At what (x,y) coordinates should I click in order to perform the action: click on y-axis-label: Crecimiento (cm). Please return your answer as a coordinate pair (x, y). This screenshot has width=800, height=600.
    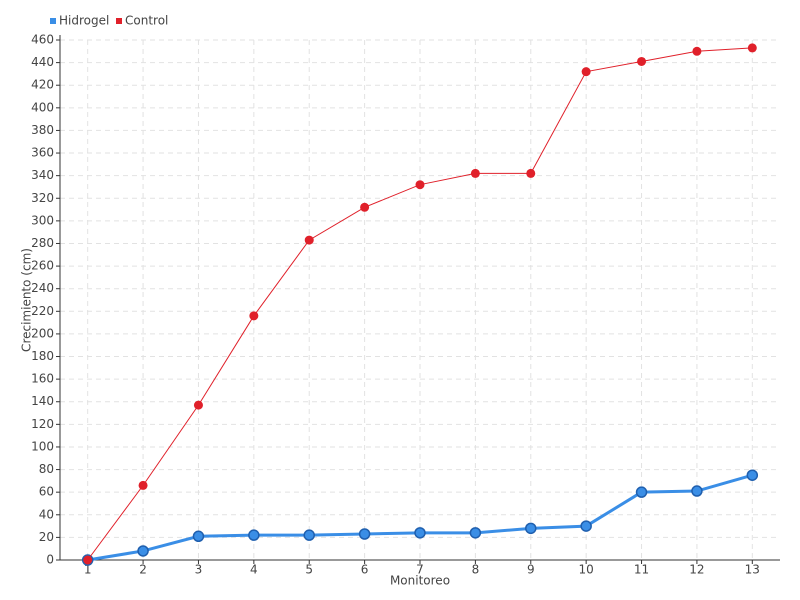
    Looking at the image, I should click on (27, 300).